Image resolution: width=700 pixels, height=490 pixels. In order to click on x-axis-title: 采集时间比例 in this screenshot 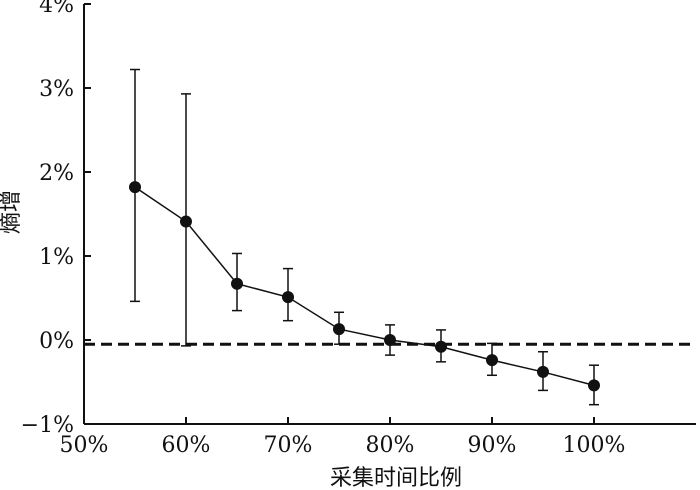, I will do `click(396, 478)`.